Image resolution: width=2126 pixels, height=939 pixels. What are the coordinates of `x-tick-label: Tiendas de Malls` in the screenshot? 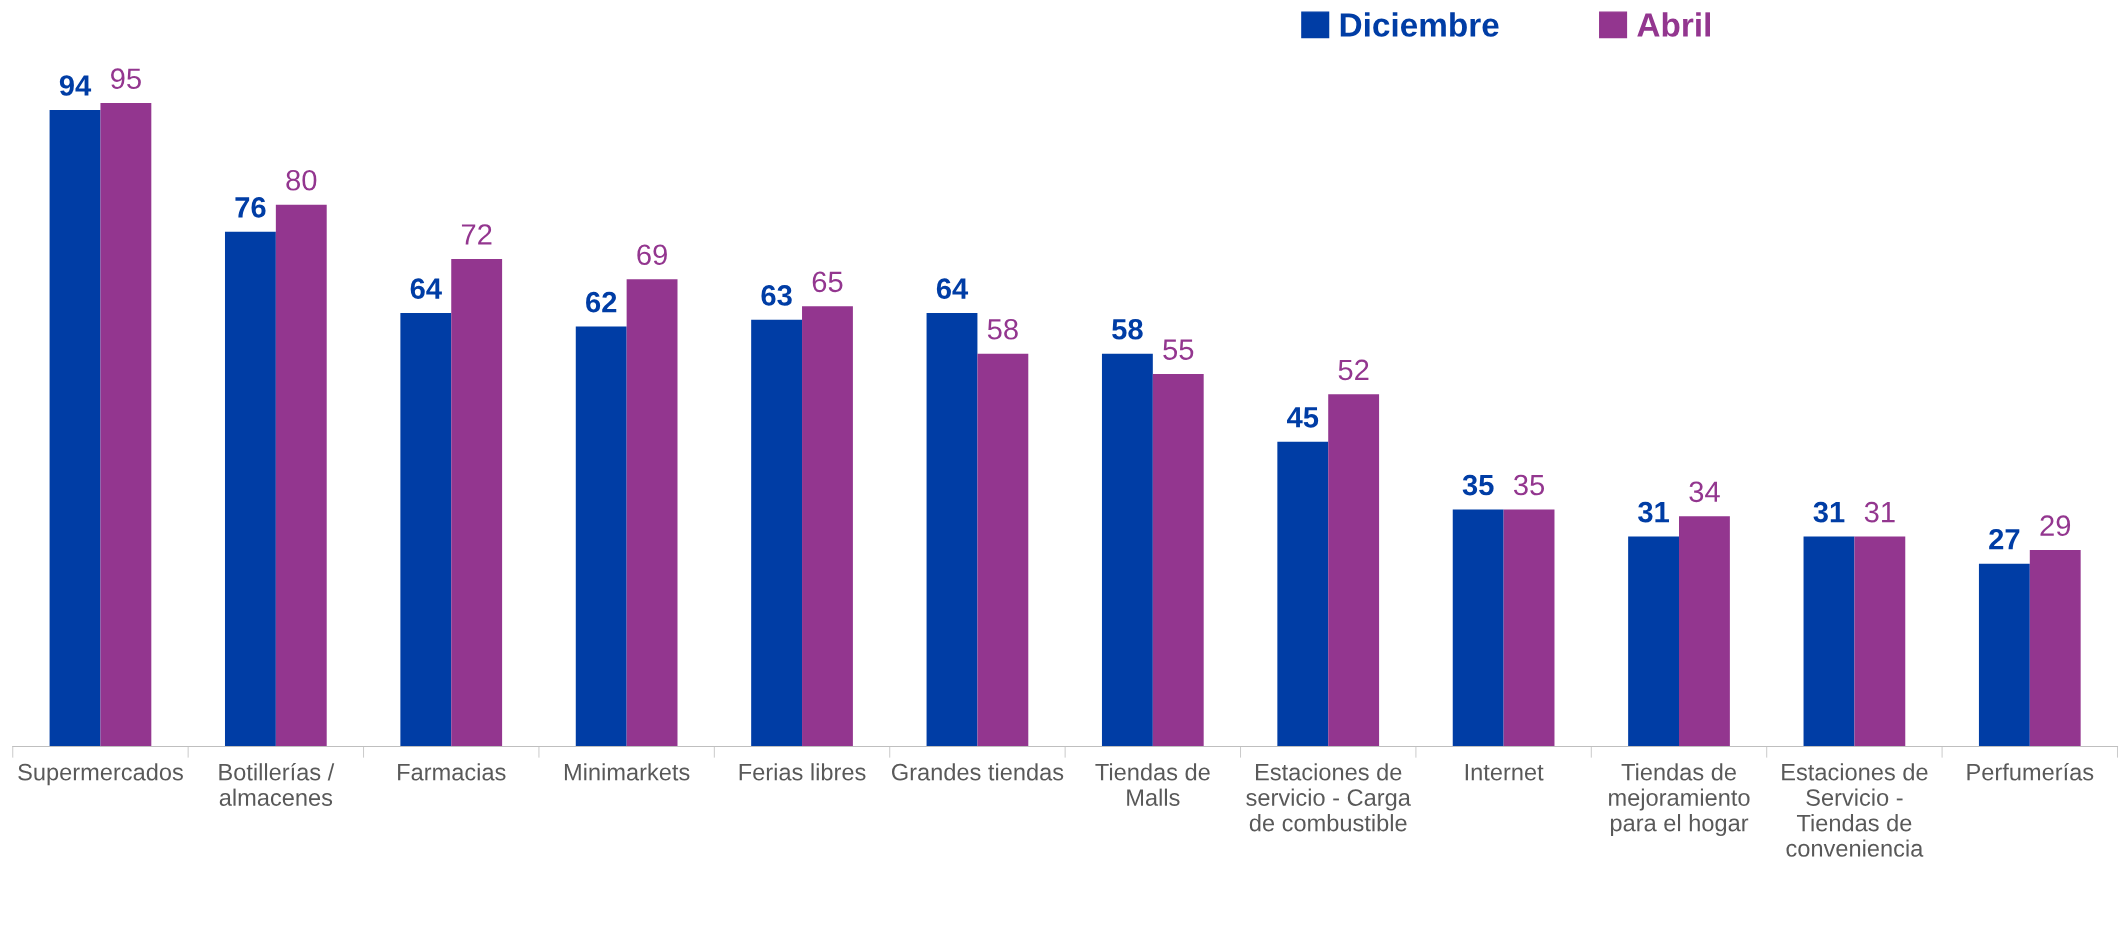 It's located at (1152, 784).